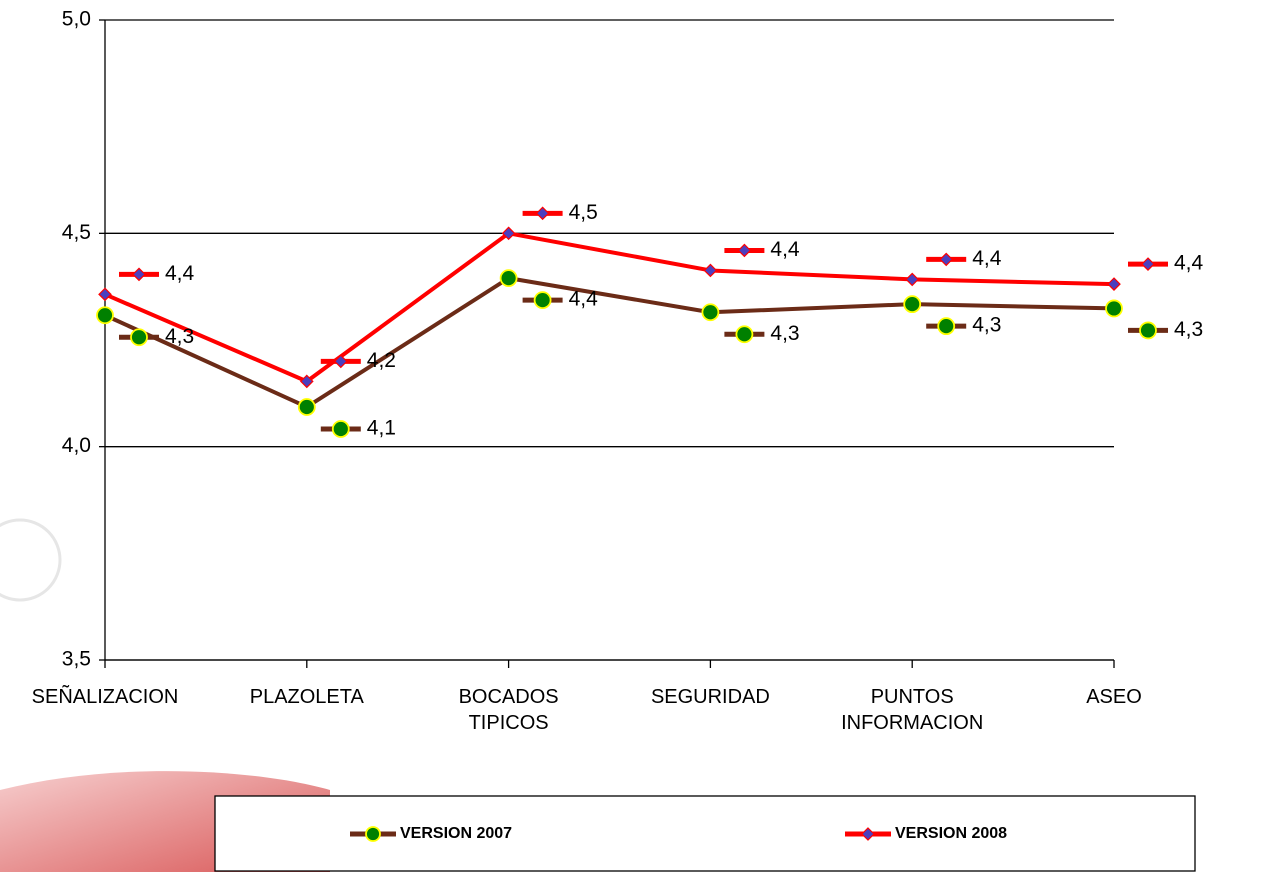 The width and height of the screenshot is (1268, 872). I want to click on x-tick-label: ASEO, so click(1114, 697).